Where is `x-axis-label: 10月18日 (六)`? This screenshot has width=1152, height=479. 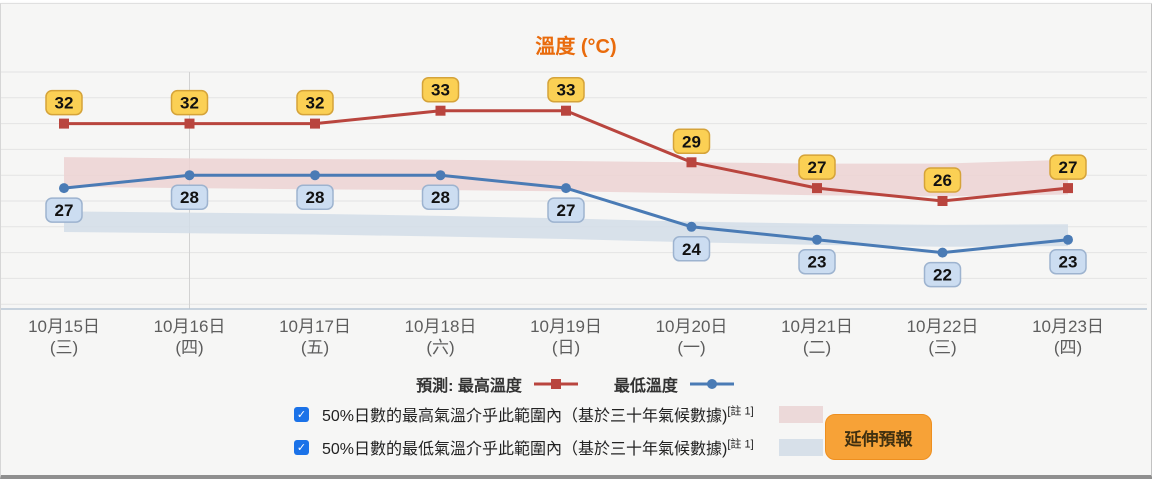 x-axis-label: 10月18日 (六) is located at coordinates (440, 337).